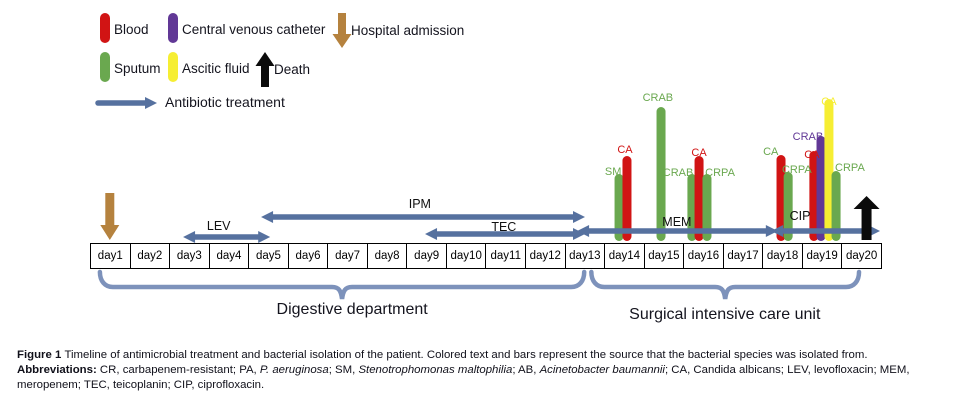 This screenshot has height=411, width=976. I want to click on isolate-label-ca-1: CA, so click(625, 150).